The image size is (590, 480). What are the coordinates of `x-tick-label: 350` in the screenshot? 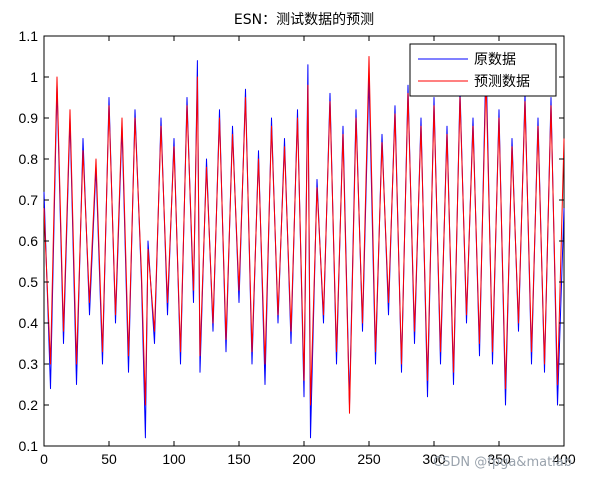 It's located at (499, 459).